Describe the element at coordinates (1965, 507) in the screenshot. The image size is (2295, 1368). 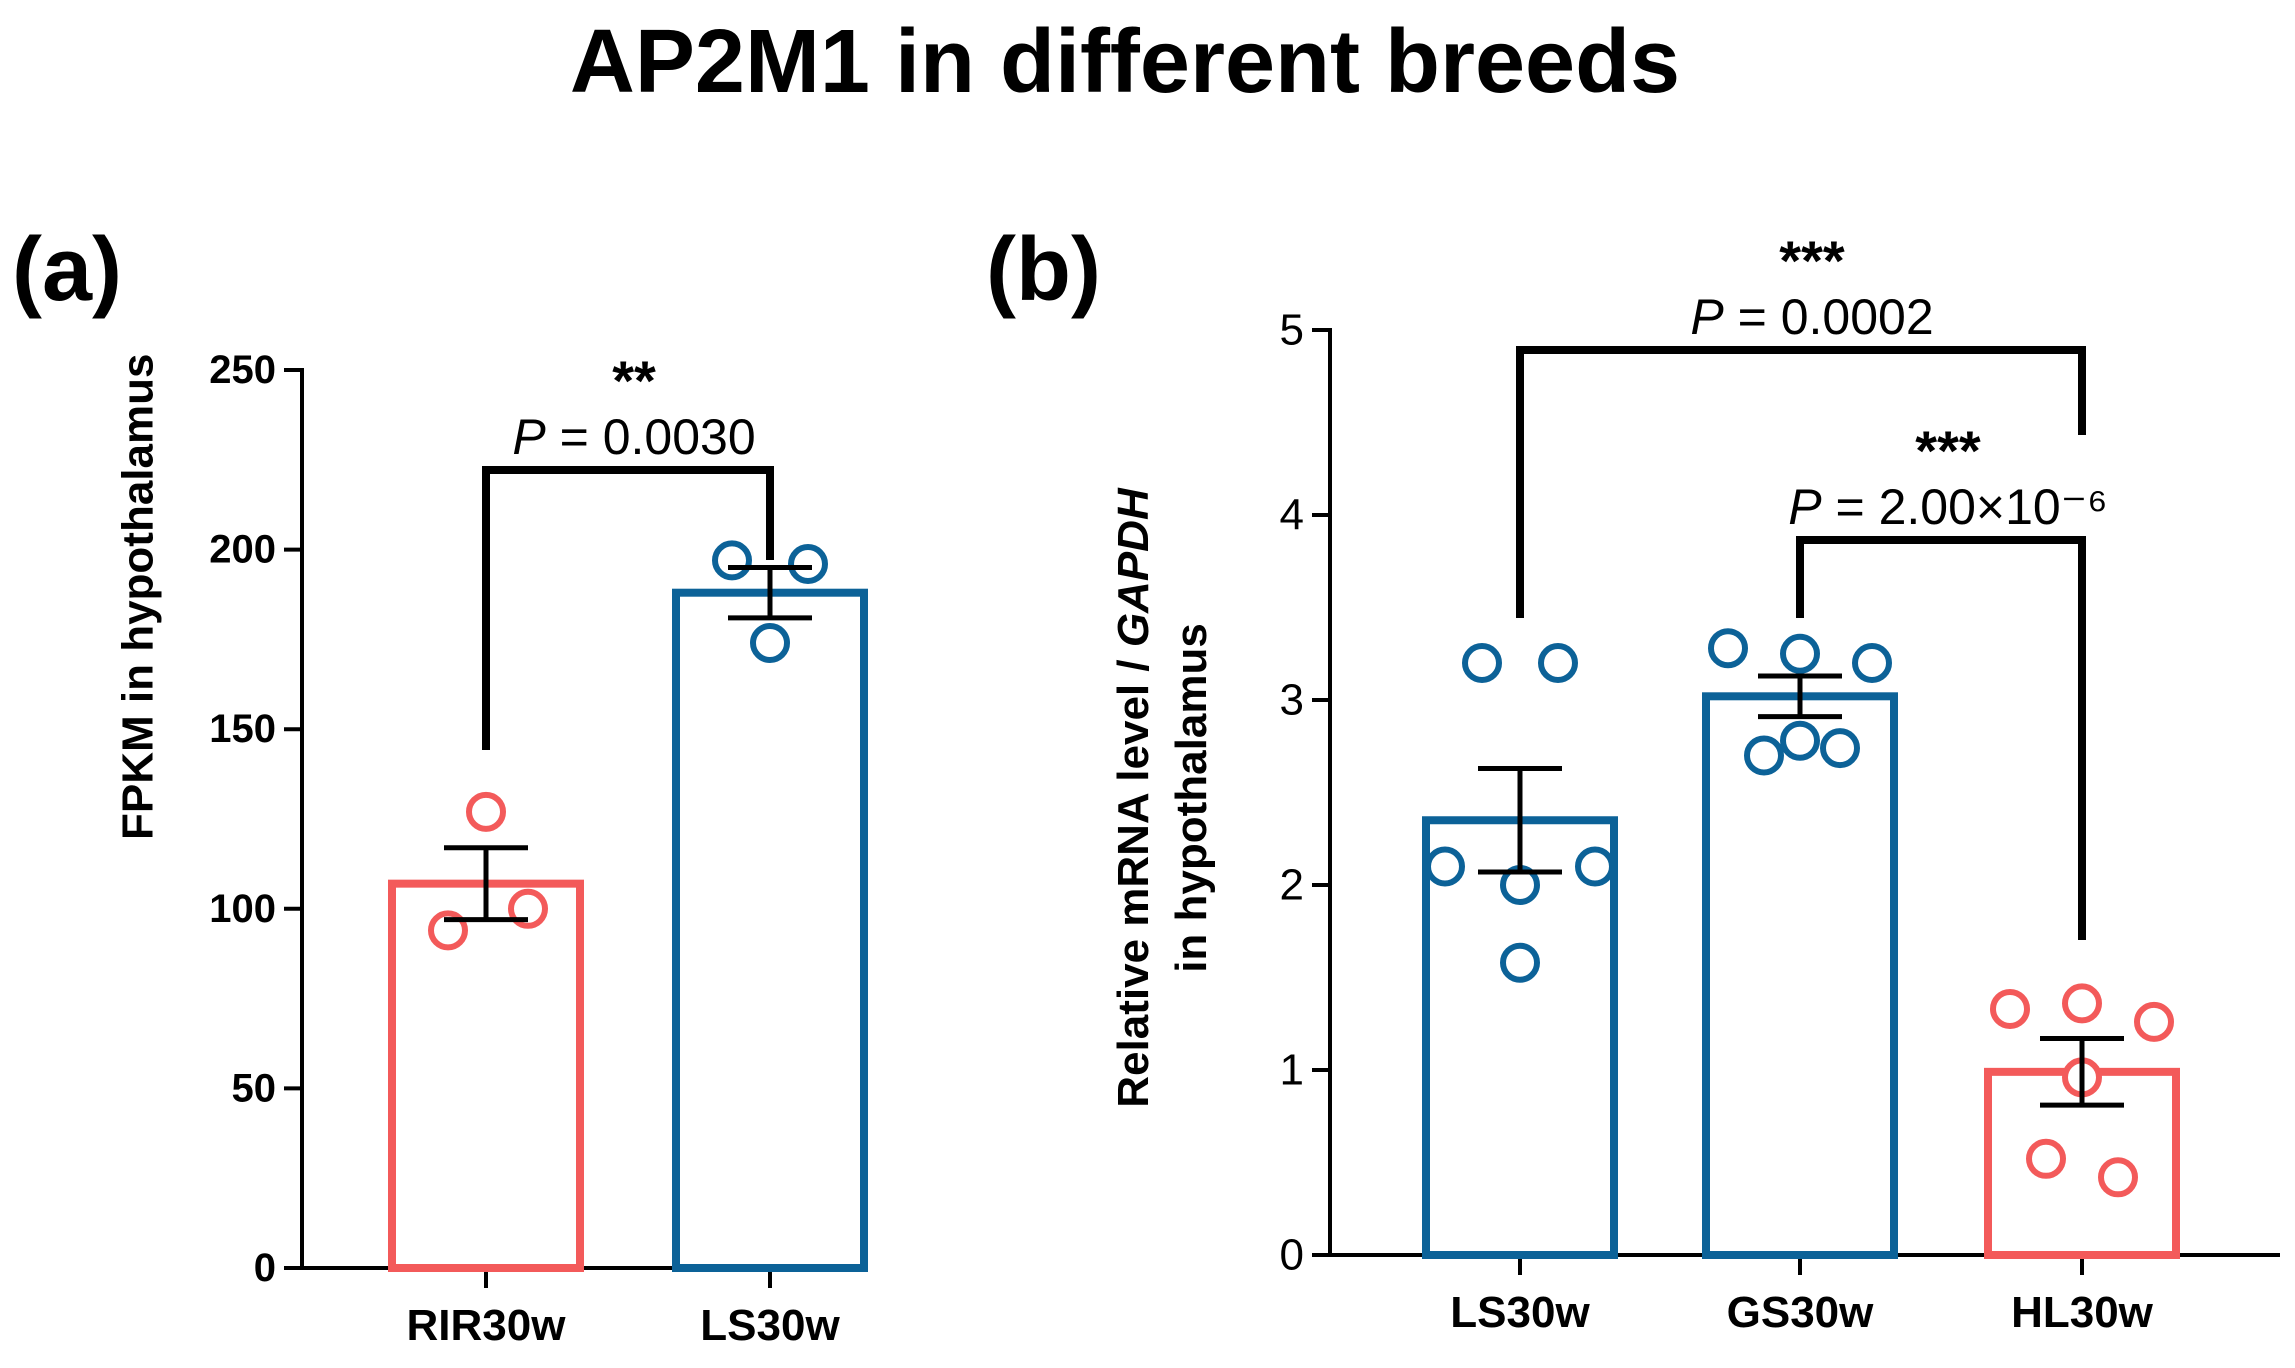
I see `b-p-text: = 2.00×10⁻⁶` at that location.